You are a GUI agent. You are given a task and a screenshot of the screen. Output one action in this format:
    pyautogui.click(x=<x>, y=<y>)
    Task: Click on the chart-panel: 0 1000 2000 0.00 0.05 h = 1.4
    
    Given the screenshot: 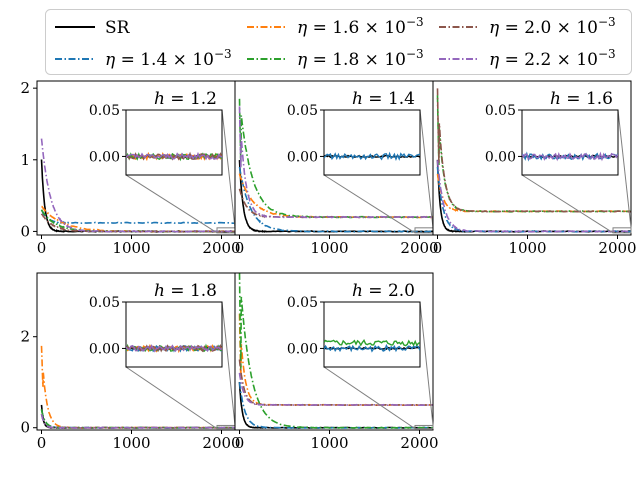 What is the action you would take?
    pyautogui.click(x=336, y=168)
    